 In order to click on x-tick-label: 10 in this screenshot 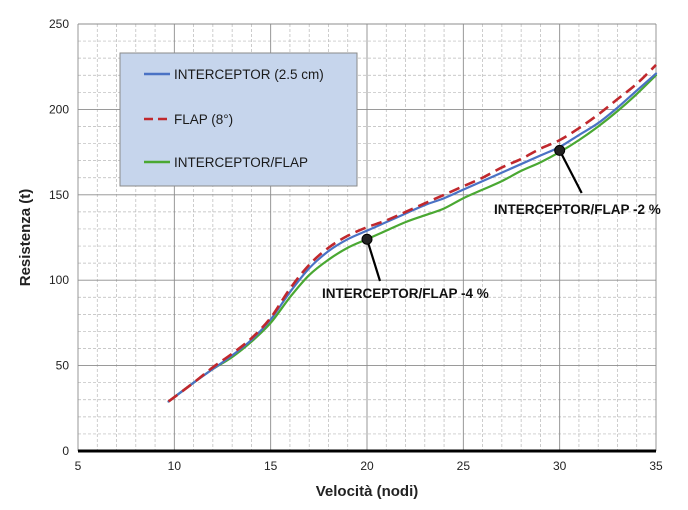, I will do `click(175, 466)`.